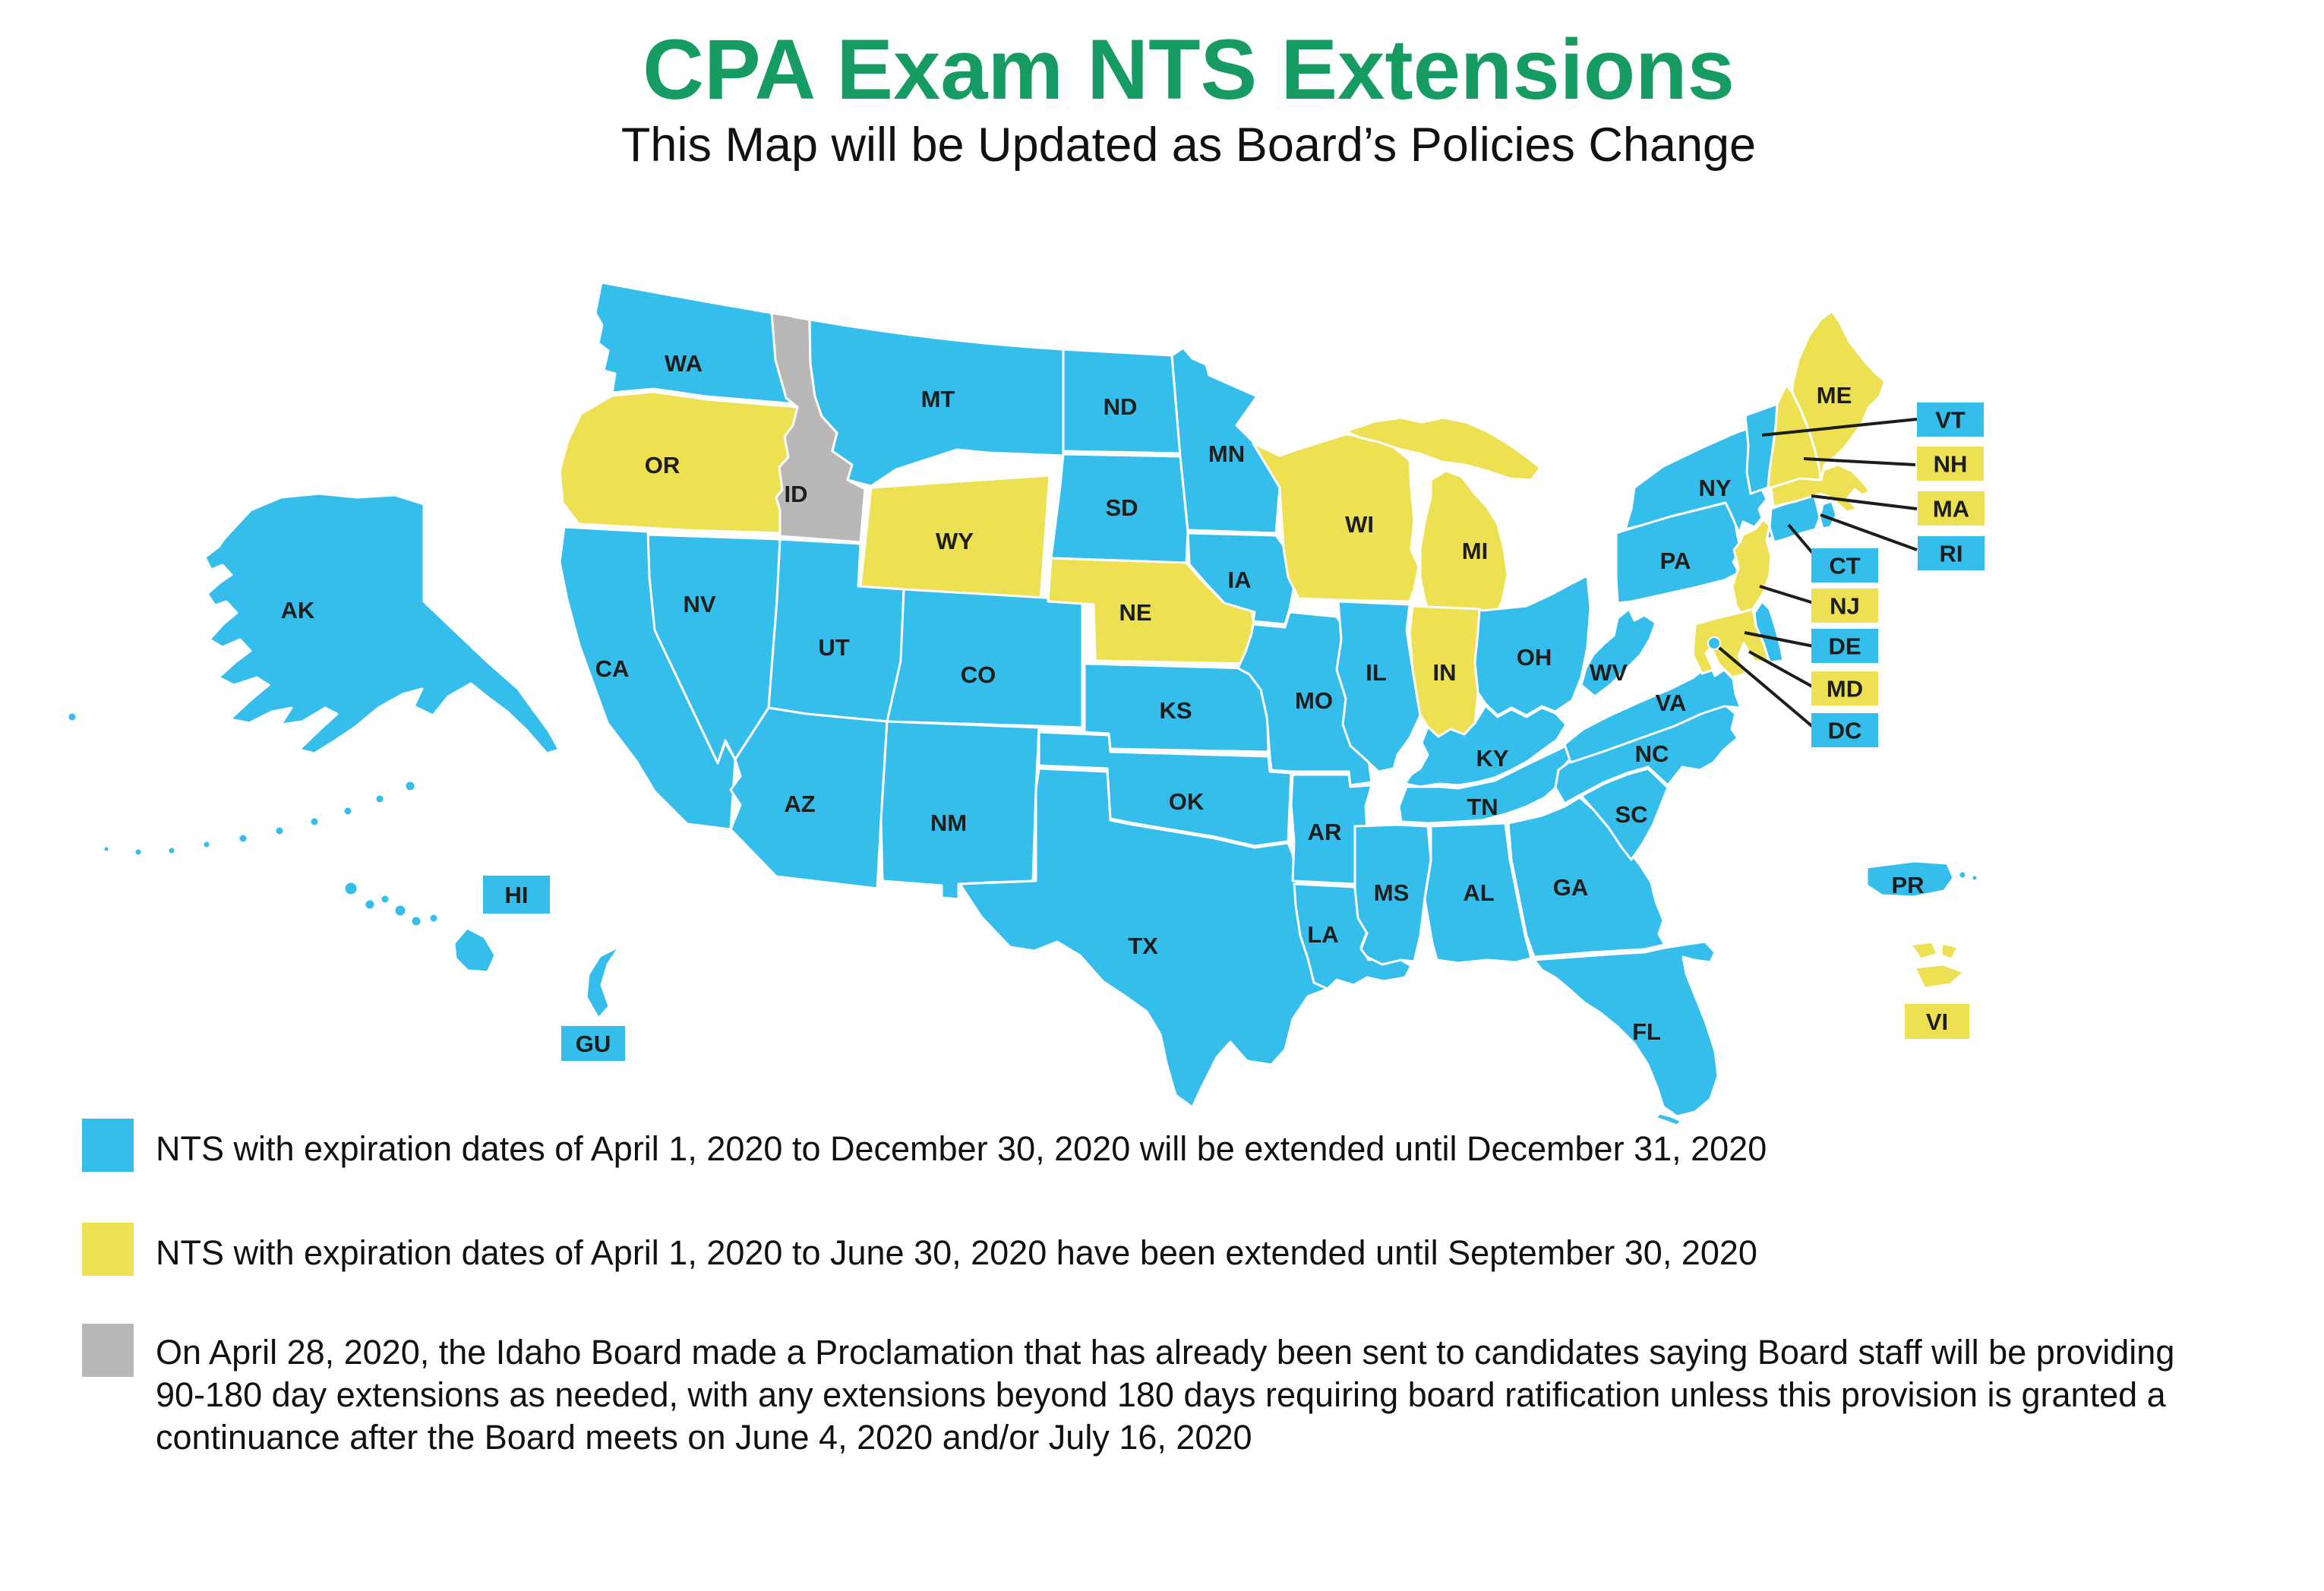  I want to click on state-al-shape, so click(1478, 893).